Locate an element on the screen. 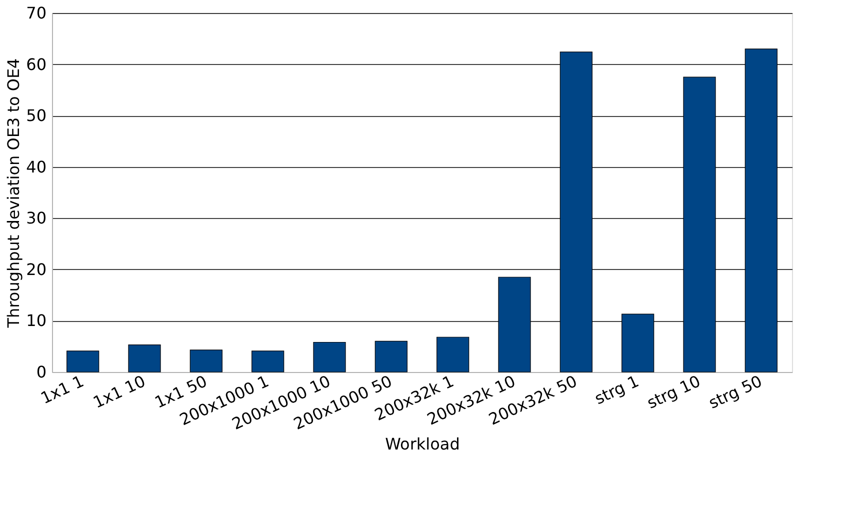  y-tick-label: 60 is located at coordinates (36, 64).